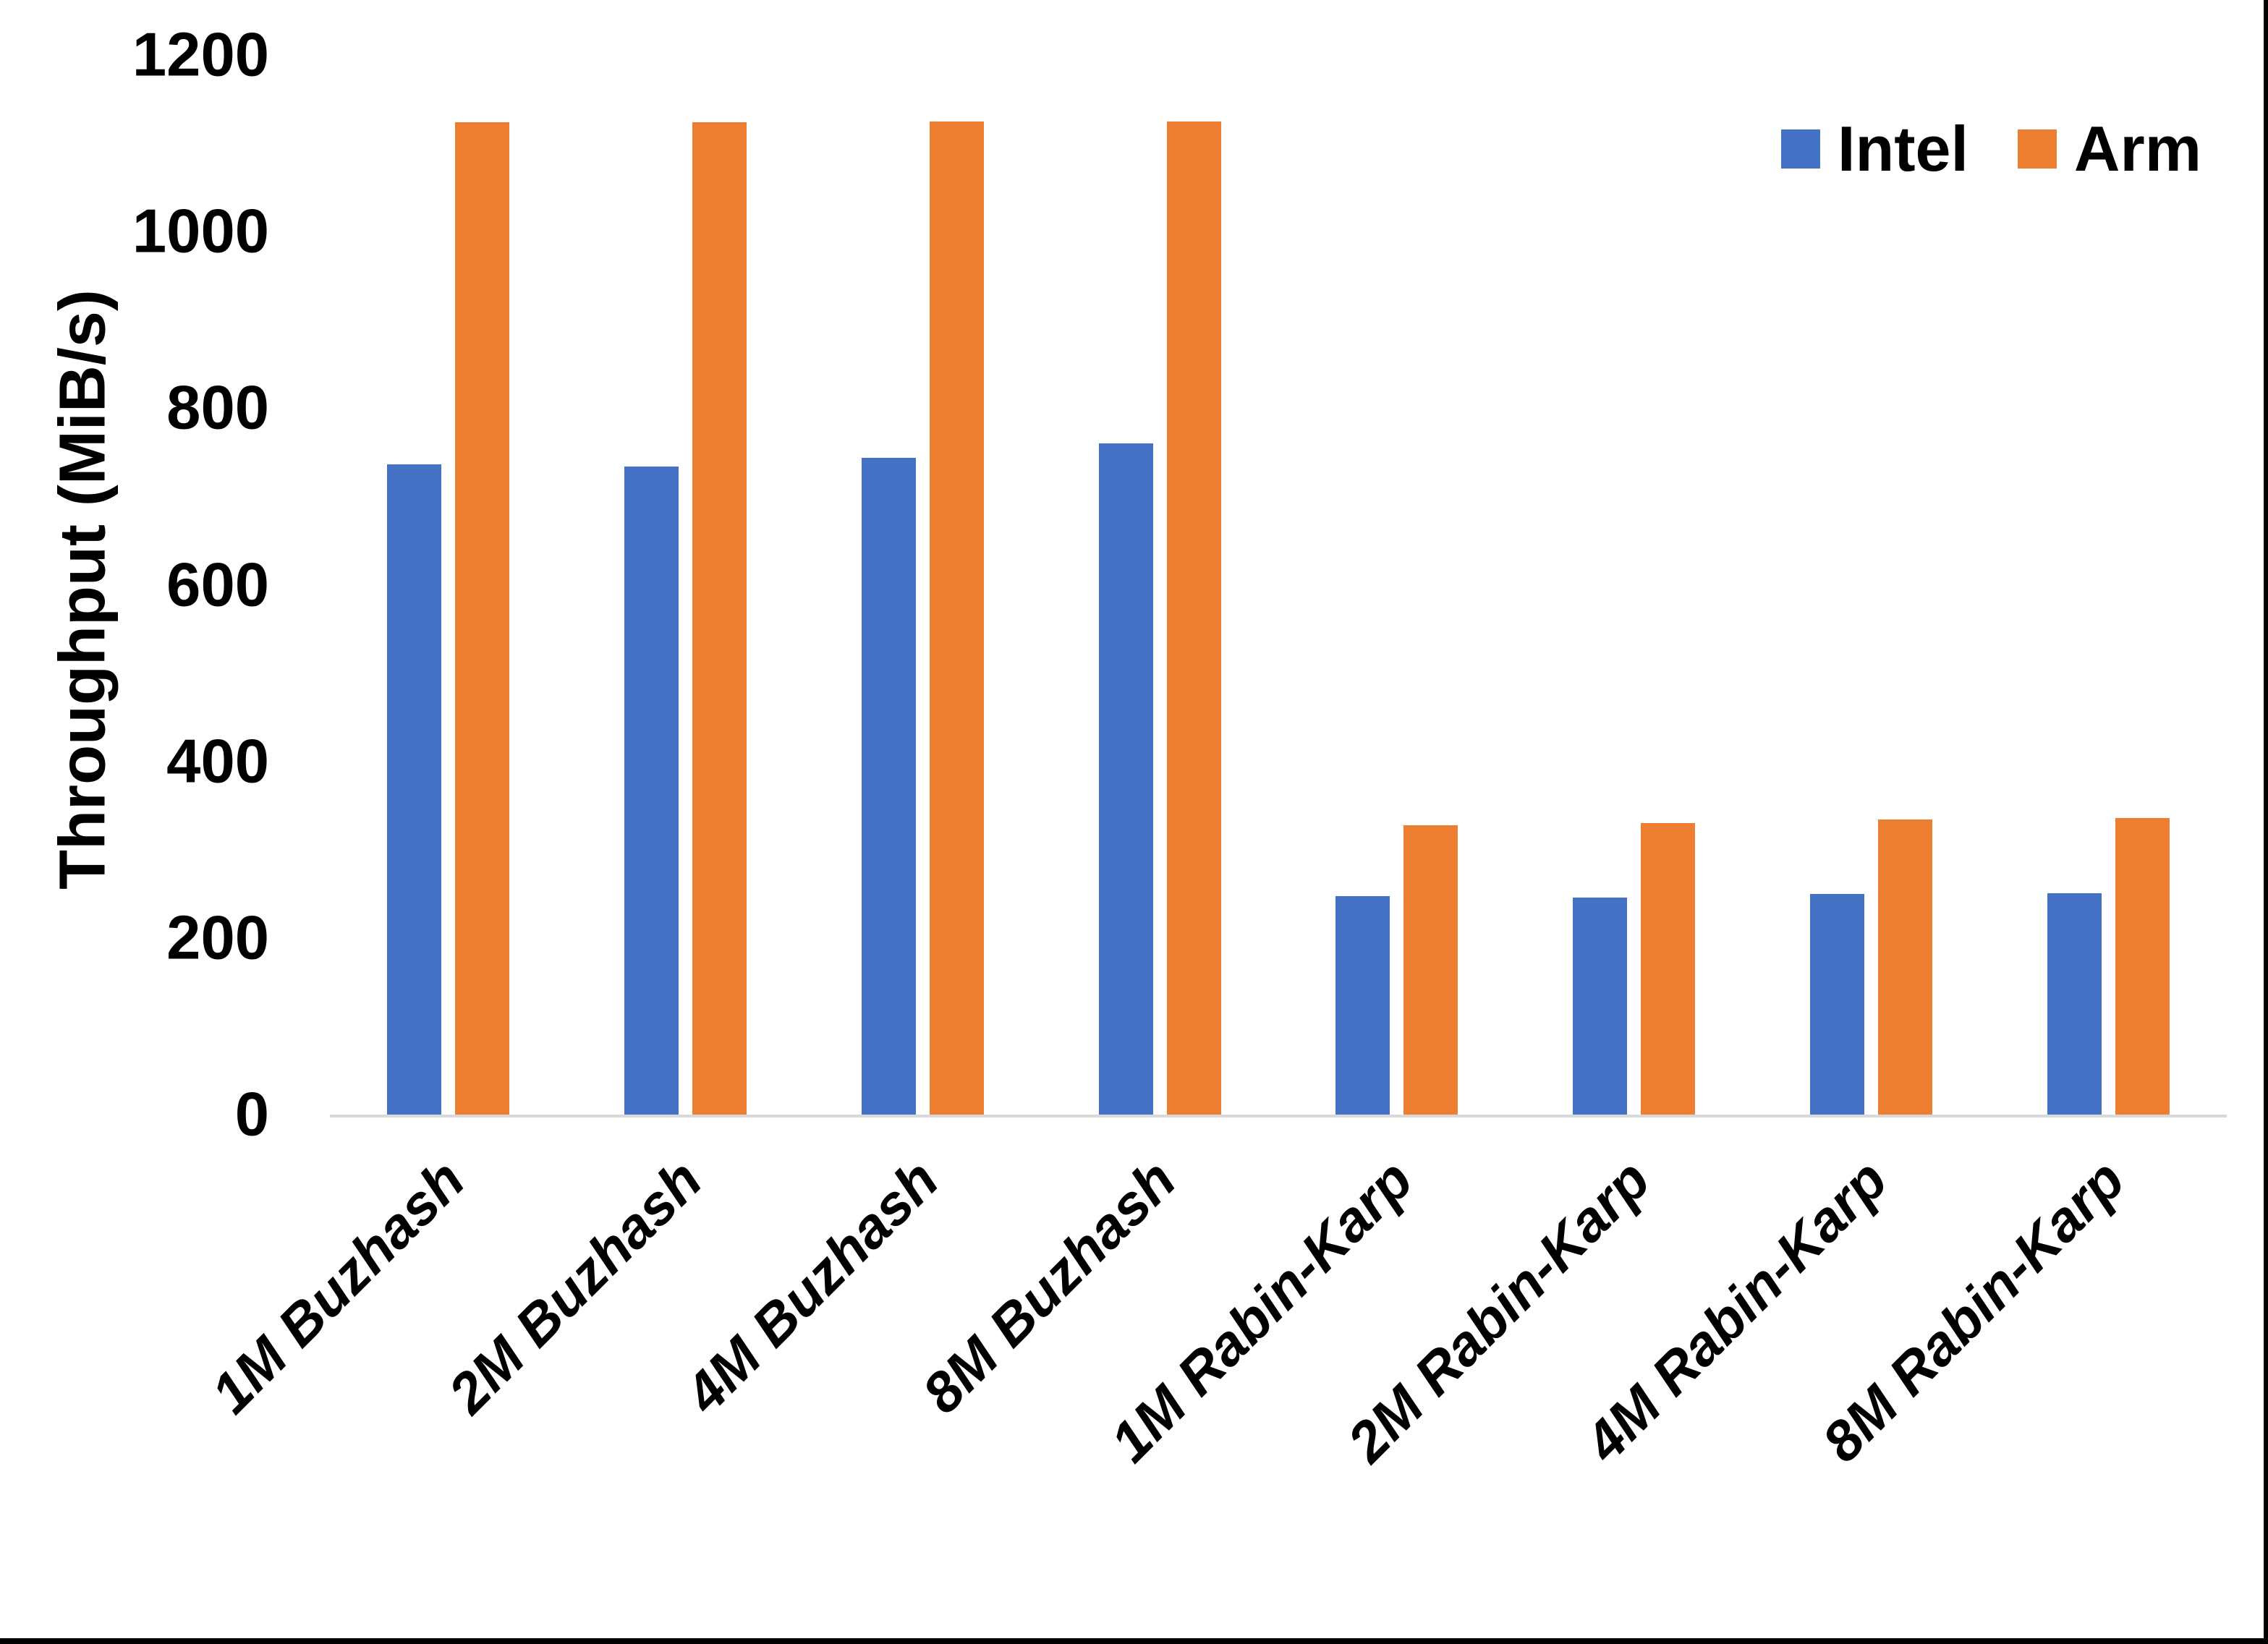 This screenshot has height=1644, width=2268. I want to click on x-category-label: 2M Buzhash, so click(575, 1286).